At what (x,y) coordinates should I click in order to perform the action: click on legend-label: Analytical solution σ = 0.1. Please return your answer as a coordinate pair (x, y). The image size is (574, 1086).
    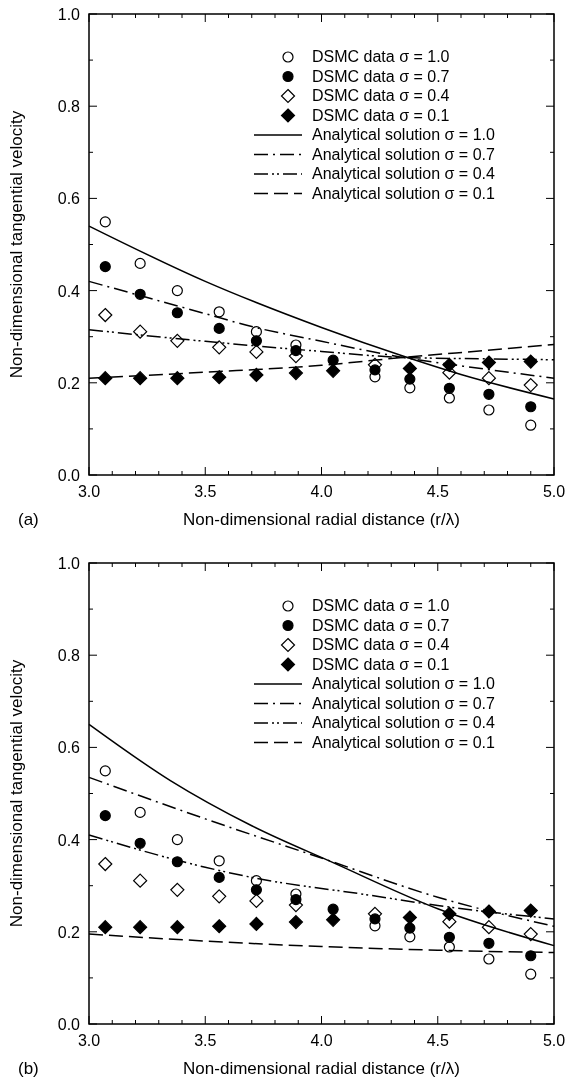
    Looking at the image, I should click on (403, 193).